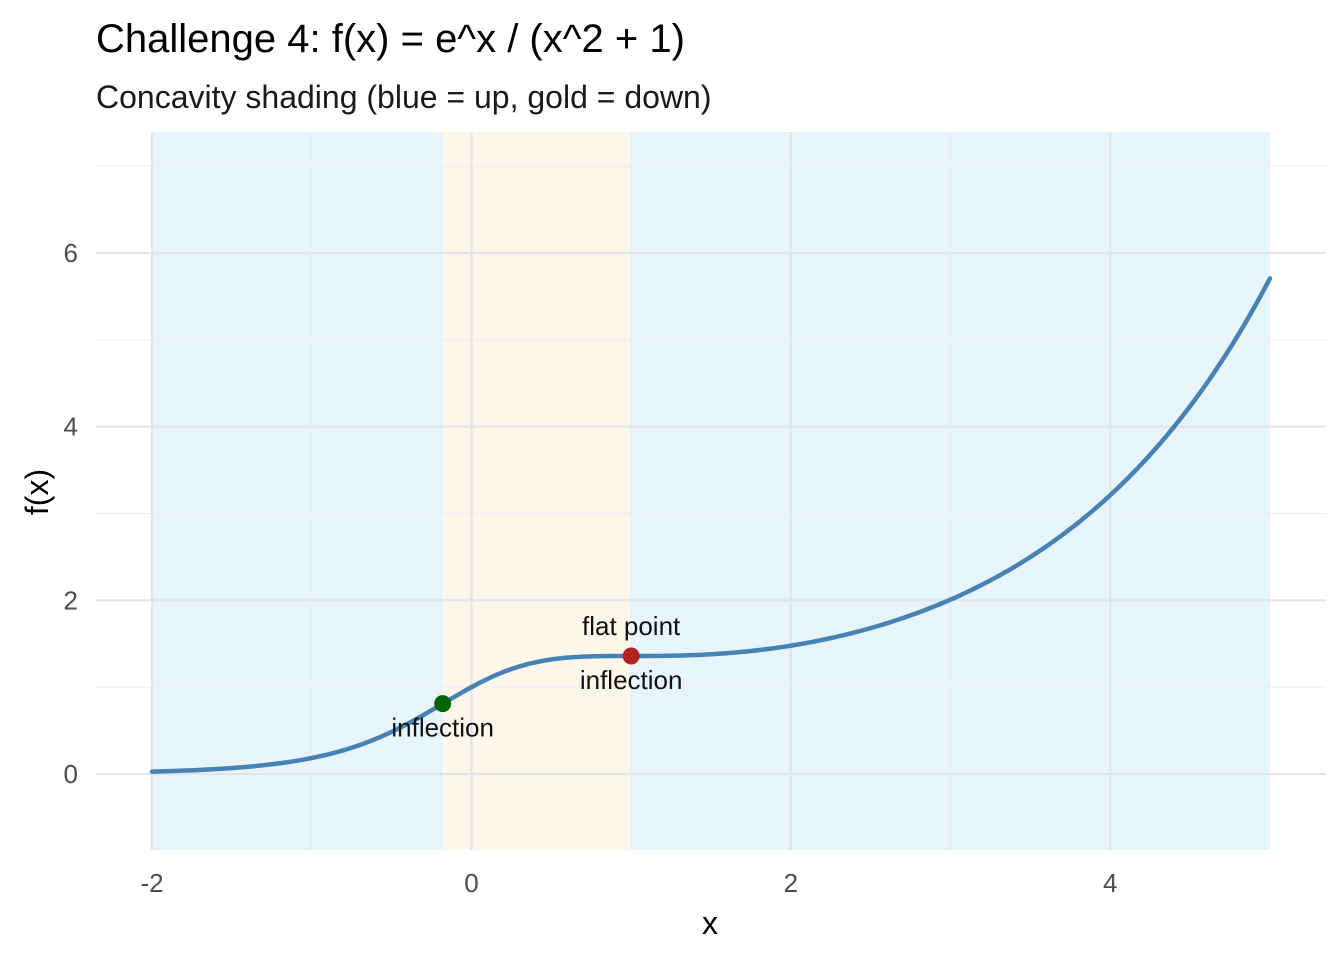 This screenshot has width=1344, height=960. What do you see at coordinates (631, 626) in the screenshot?
I see `flat-point-label: flat point` at bounding box center [631, 626].